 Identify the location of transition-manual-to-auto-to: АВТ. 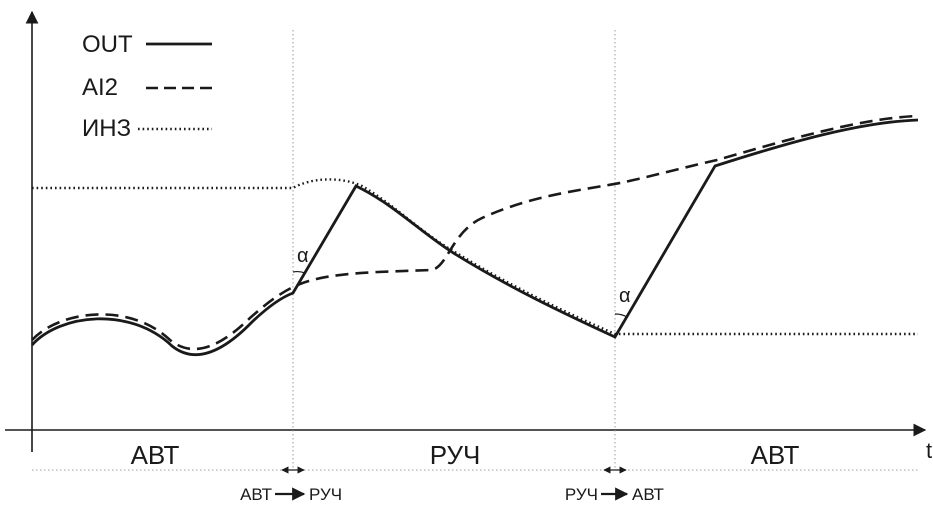
(648, 494).